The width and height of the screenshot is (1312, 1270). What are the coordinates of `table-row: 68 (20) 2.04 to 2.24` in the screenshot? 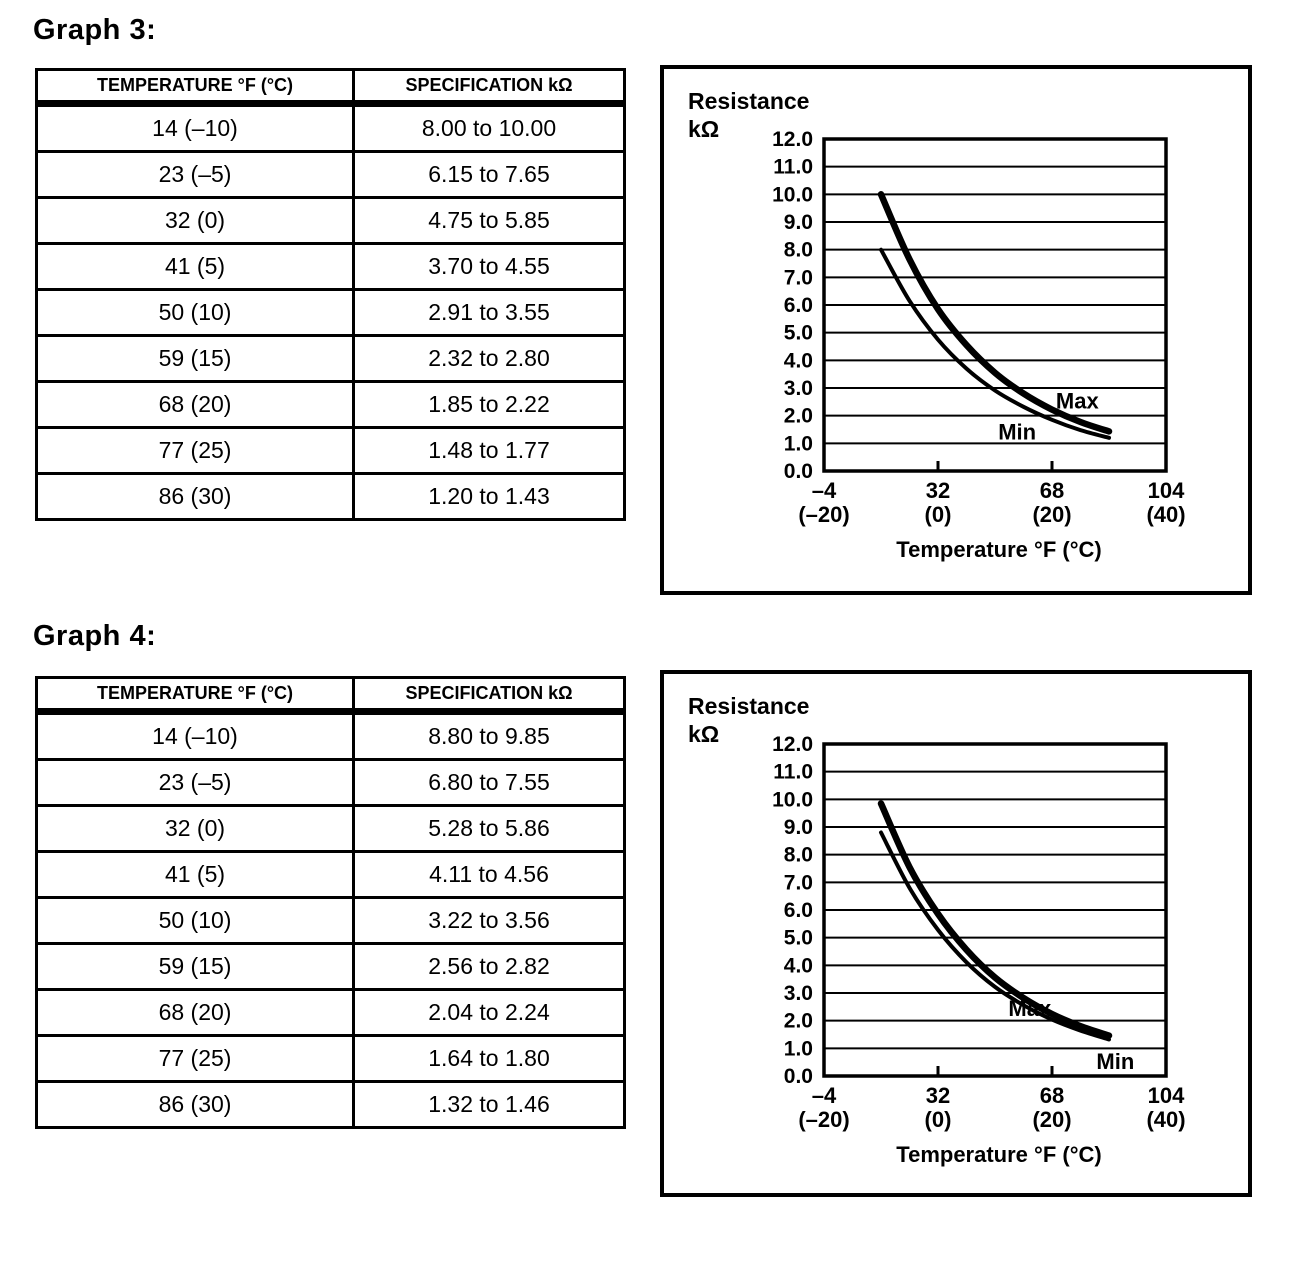 It's located at (330, 1012).